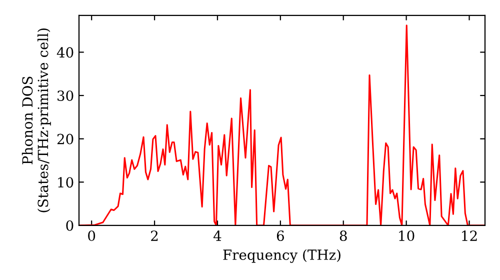  I want to click on y-axis-title: Phonon DOS (States/THz·primitive cell), so click(36, 120).